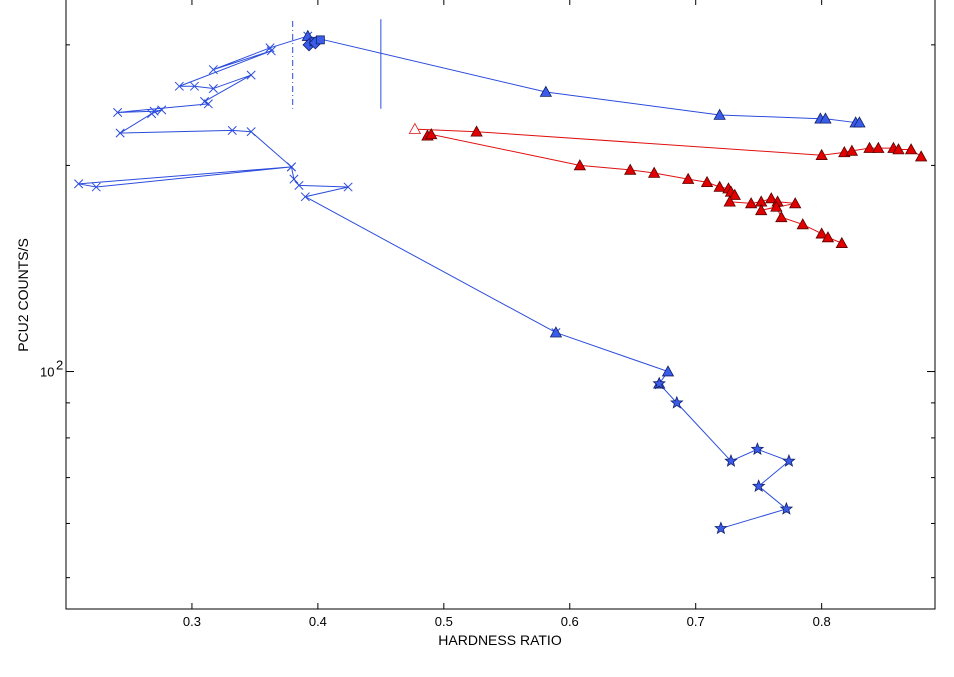 The image size is (954, 677). What do you see at coordinates (318, 621) in the screenshot?
I see `x-tick-label: 0.4` at bounding box center [318, 621].